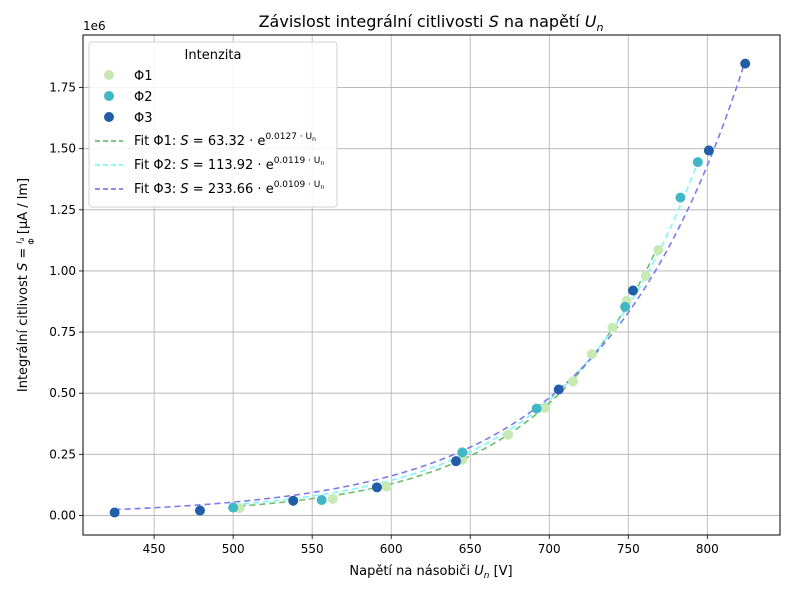  I want to click on x-tick-label: 500, so click(233, 549).